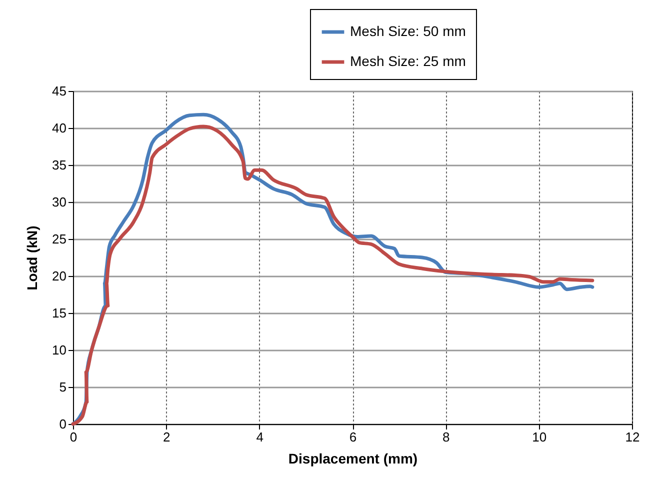 The image size is (651, 478). I want to click on y-tick-label: 15, so click(59, 313).